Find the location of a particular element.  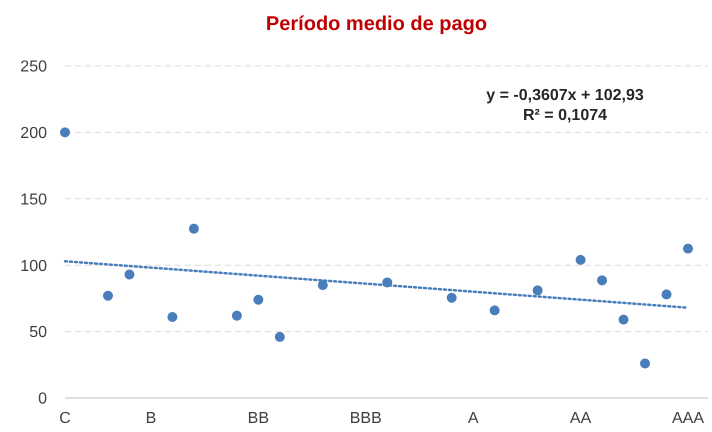

x-tick-label: C is located at coordinates (65, 418).